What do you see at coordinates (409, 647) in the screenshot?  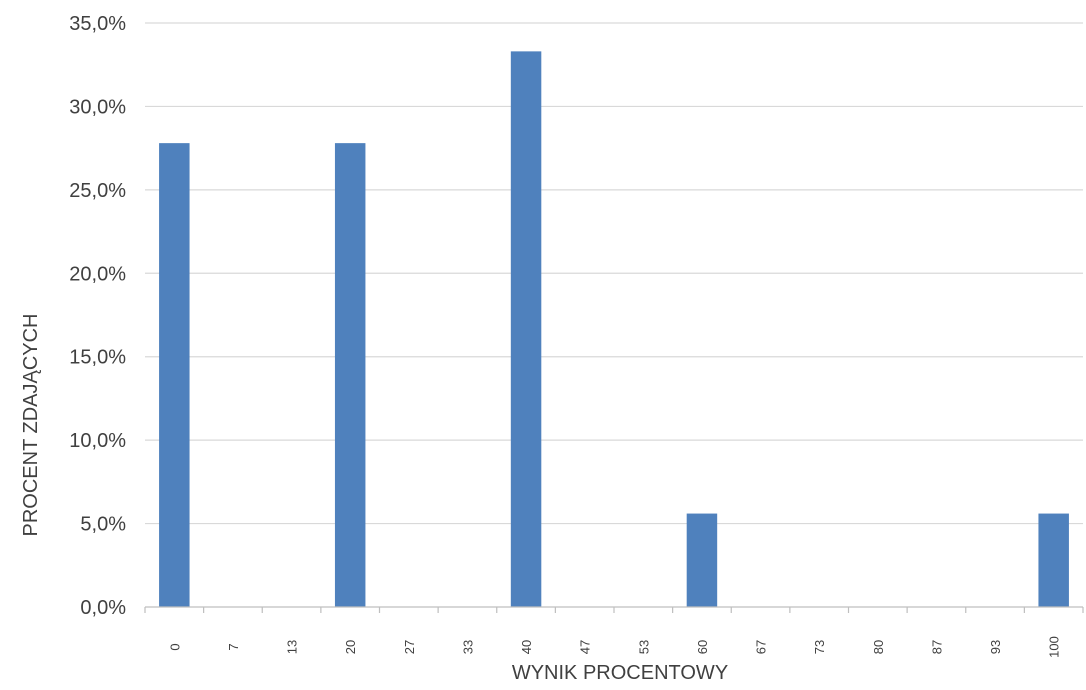 I see `x-tick-label: 27` at bounding box center [409, 647].